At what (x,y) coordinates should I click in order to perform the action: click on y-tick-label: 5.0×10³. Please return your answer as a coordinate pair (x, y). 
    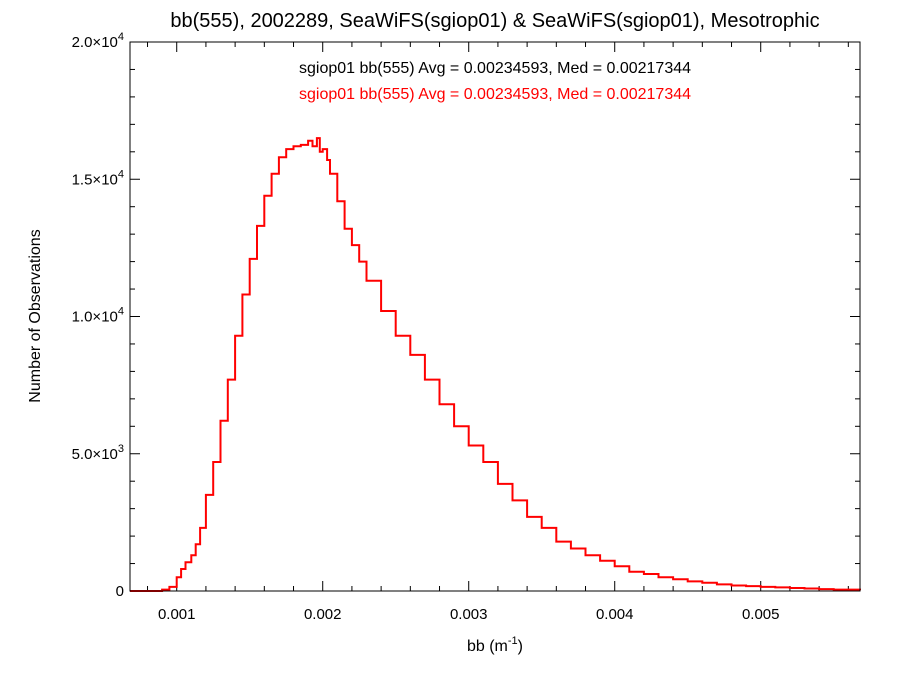
    Looking at the image, I should click on (98, 453).